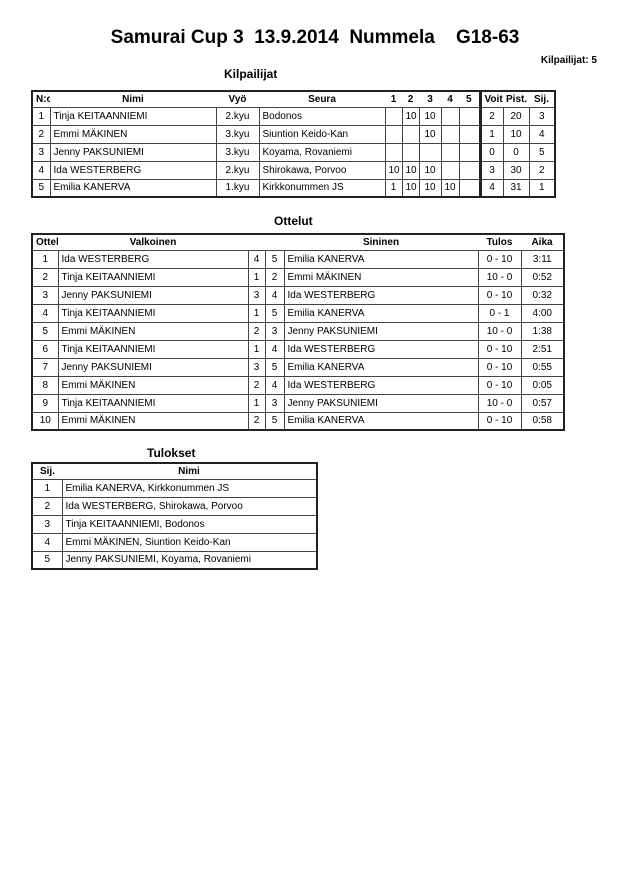  I want to click on table-cell: 0:57, so click(542, 403).